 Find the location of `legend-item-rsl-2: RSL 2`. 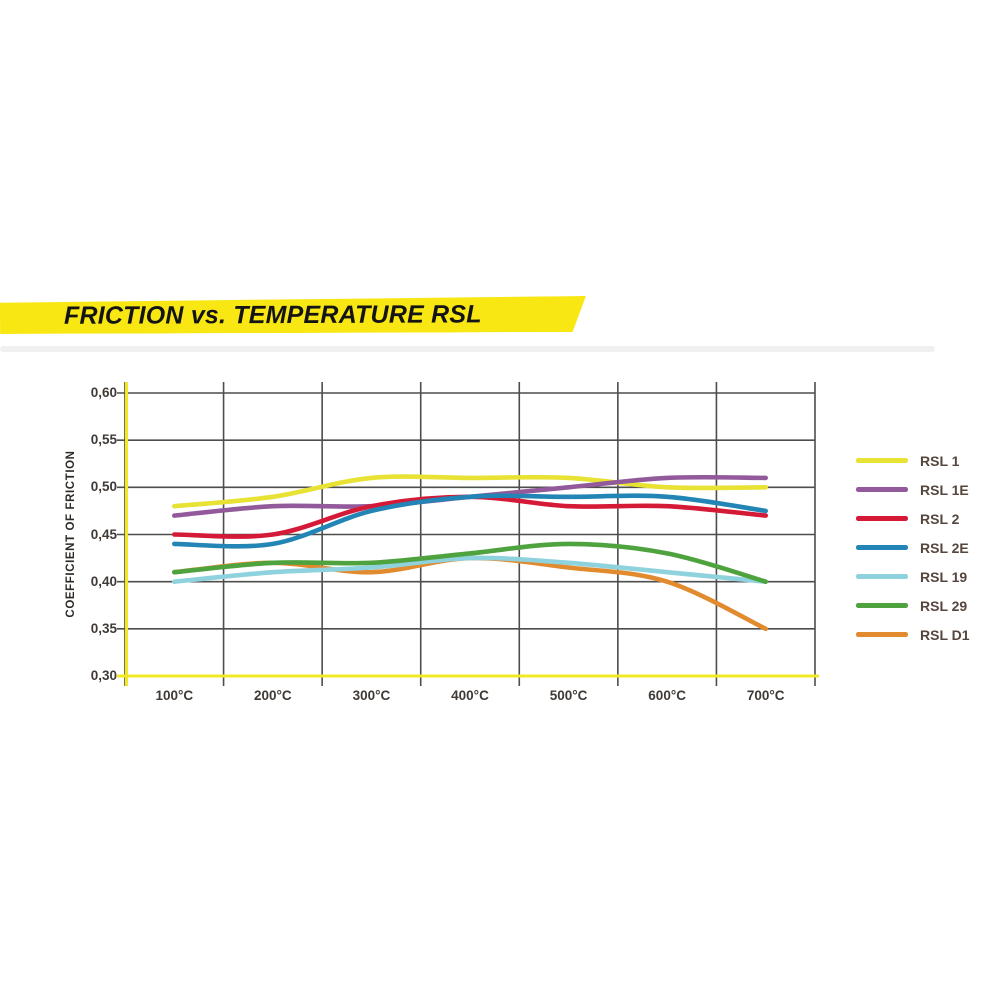

legend-item-rsl-2: RSL 2 is located at coordinates (913, 518).